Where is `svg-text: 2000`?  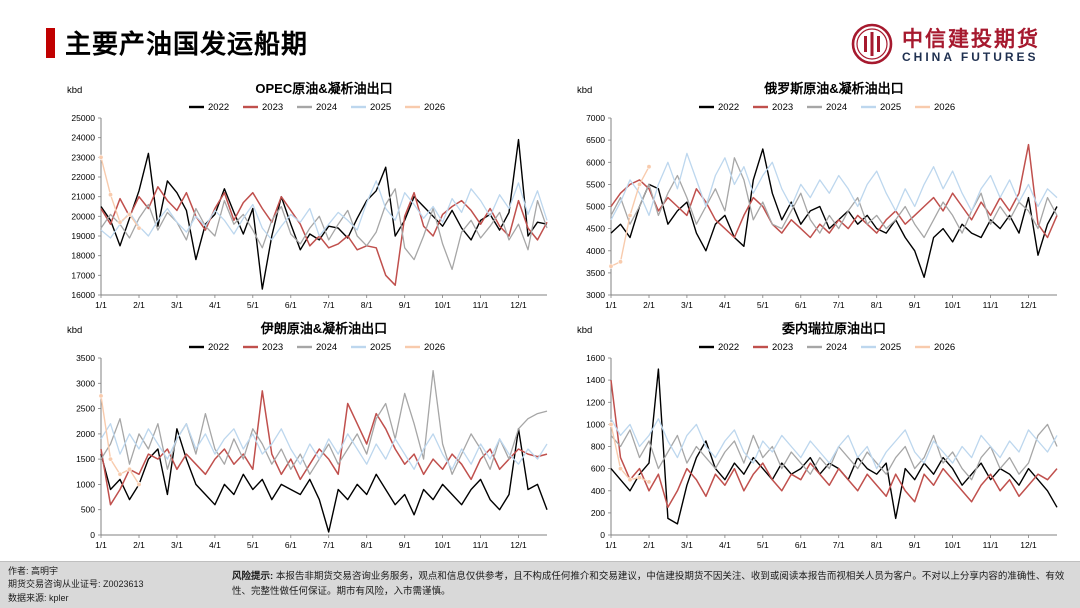 svg-text: 2000 is located at coordinates (85, 434).